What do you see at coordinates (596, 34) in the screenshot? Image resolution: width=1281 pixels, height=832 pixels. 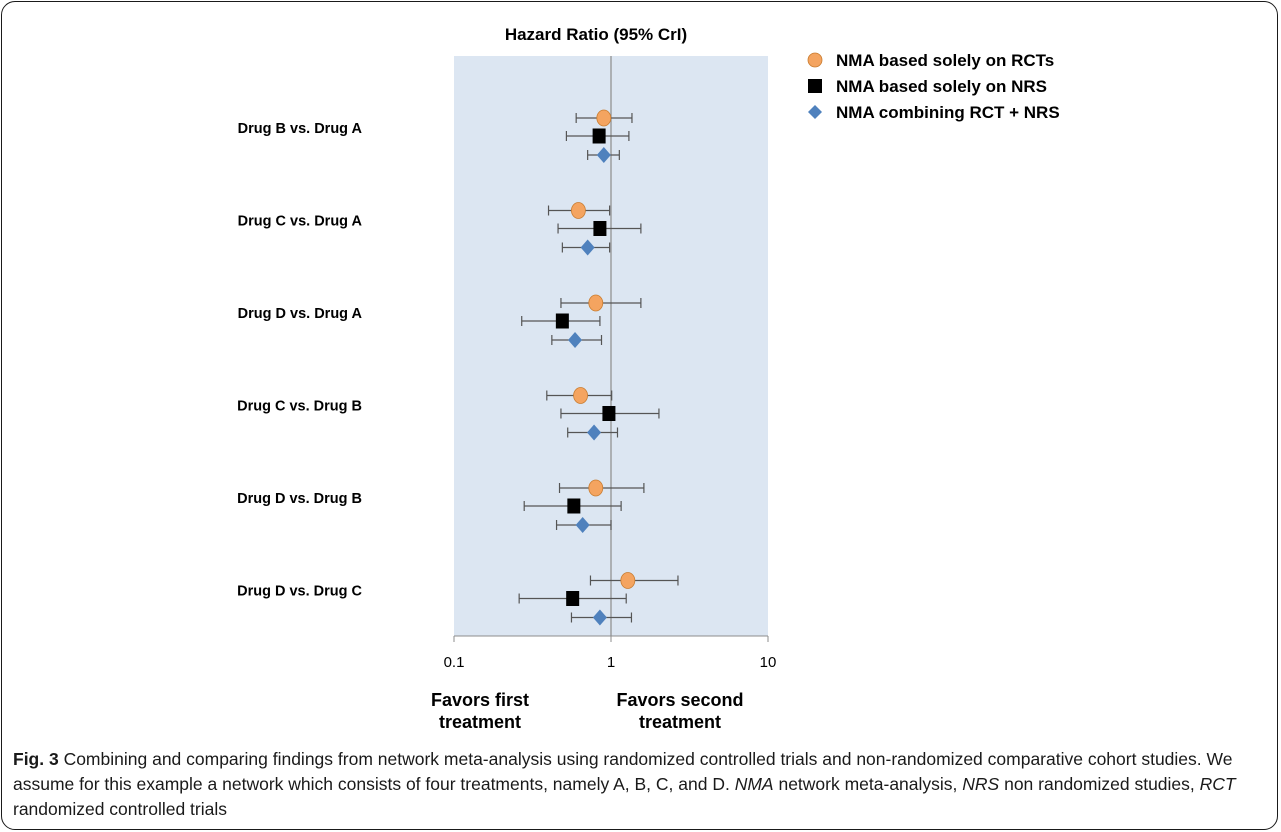 I see `chart-title: Hazard Ratio (95% CrI)` at bounding box center [596, 34].